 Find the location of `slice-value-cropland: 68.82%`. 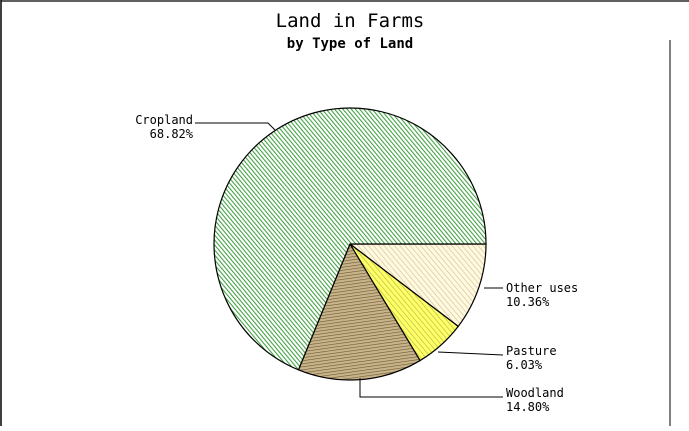

slice-value-cropland: 68.82% is located at coordinates (172, 134).